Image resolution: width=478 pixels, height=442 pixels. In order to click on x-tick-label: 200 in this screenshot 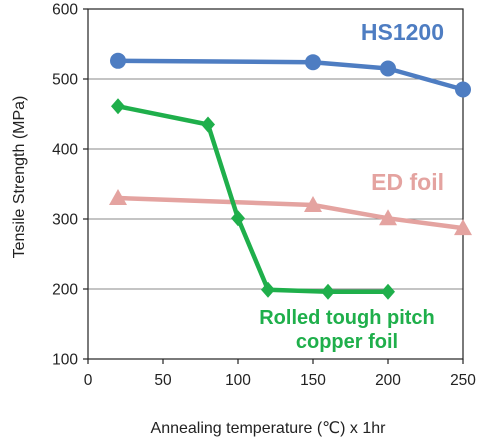, I will do `click(388, 380)`.